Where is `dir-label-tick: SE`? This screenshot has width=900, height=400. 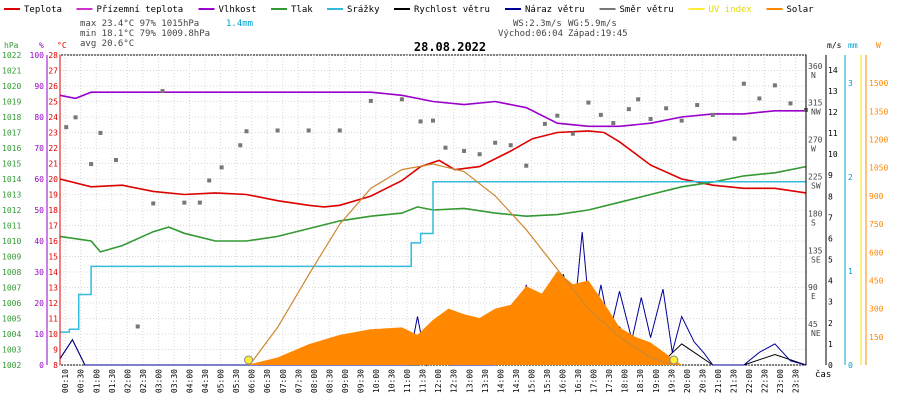
dir-label-tick: SE is located at coordinates (816, 259).